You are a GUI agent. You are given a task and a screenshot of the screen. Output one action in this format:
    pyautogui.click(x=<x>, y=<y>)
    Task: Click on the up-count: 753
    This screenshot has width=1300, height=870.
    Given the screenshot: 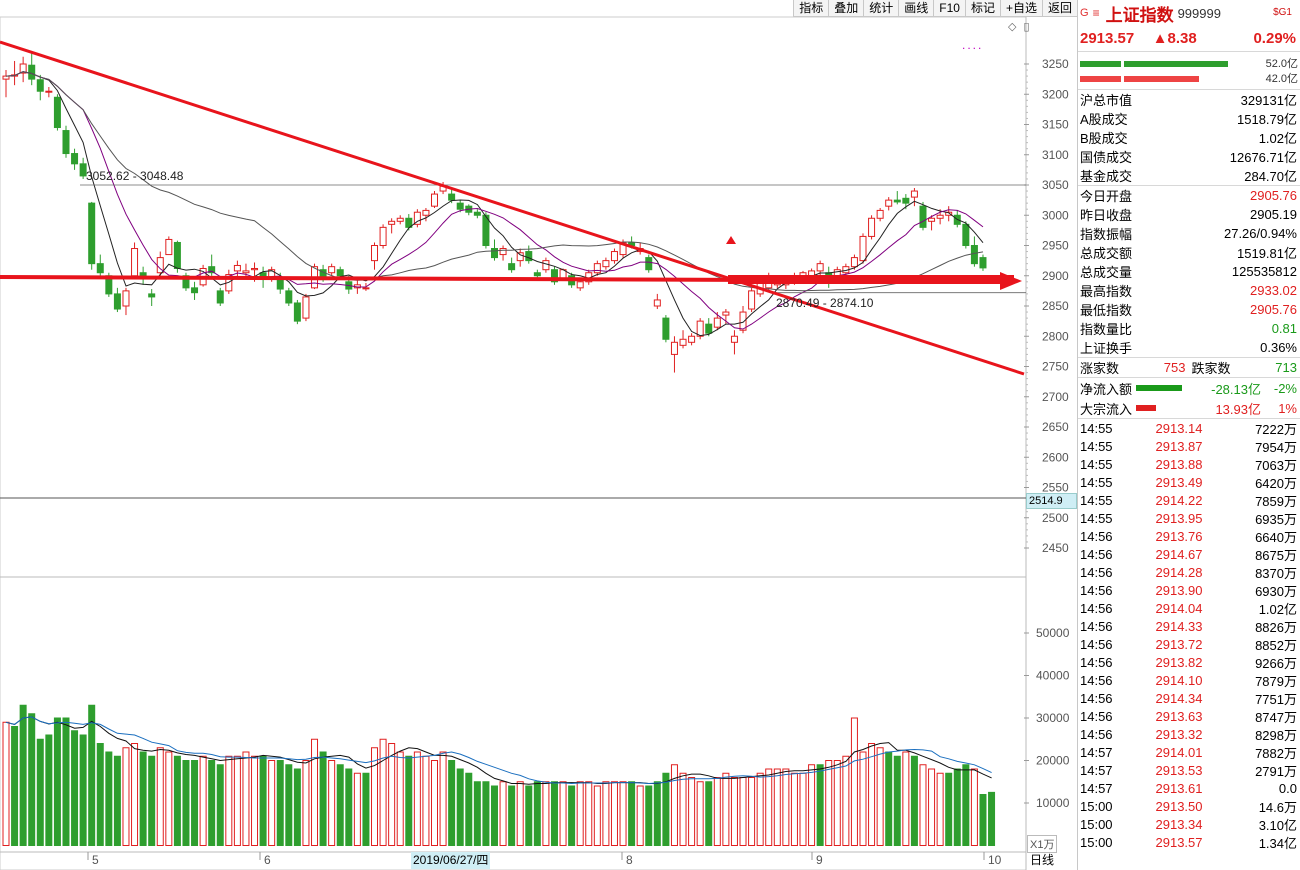 What is the action you would take?
    pyautogui.click(x=1174, y=367)
    